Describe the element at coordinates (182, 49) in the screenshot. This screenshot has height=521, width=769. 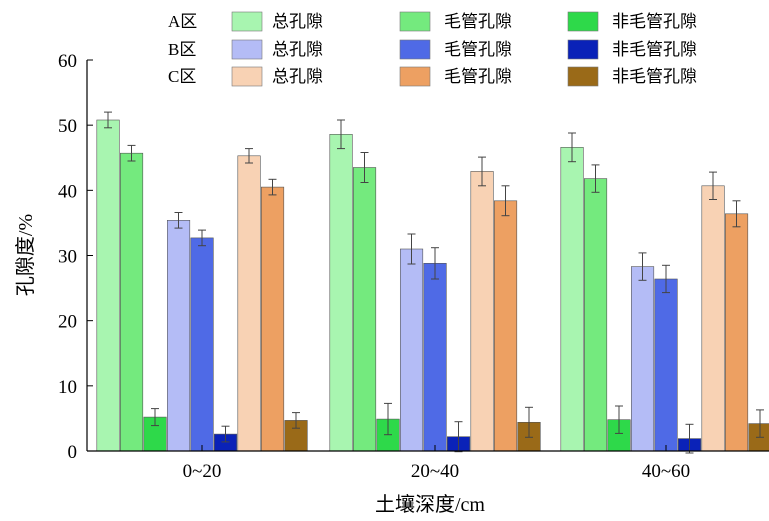
I see `legend-group-label: B区` at that location.